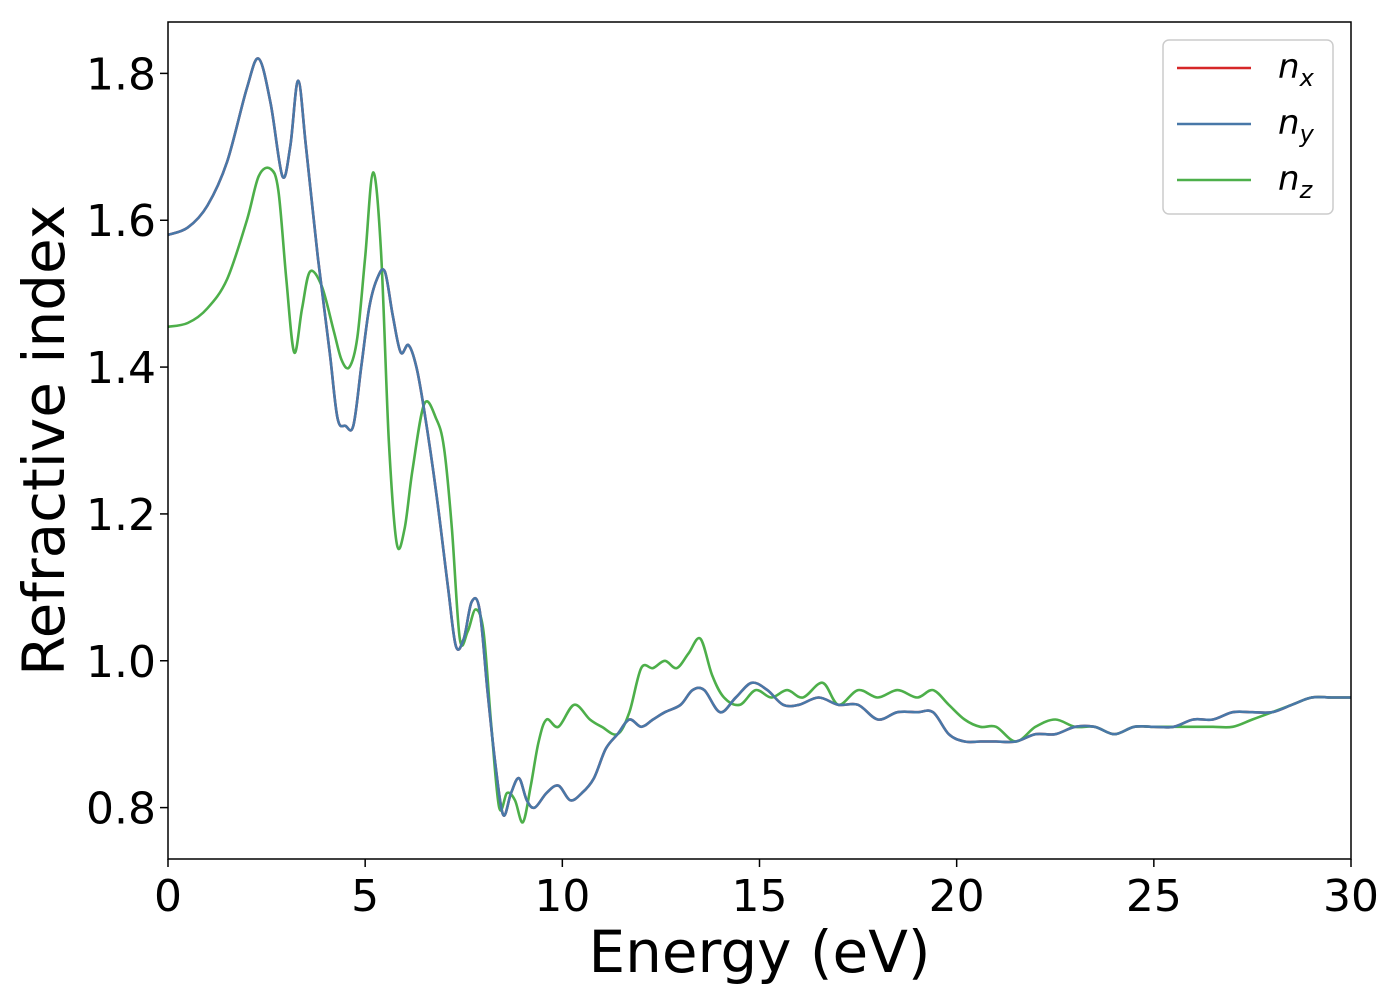 The image size is (1400, 1000). Describe the element at coordinates (121, 809) in the screenshot. I see `y-tick-label: 0.8` at that location.